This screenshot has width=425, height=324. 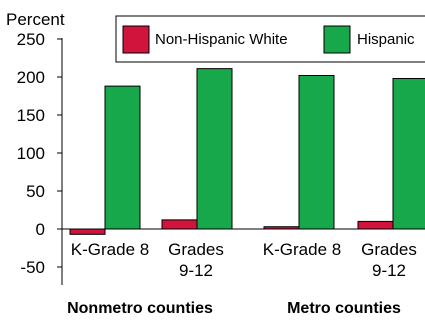 I want to click on y-tick-label: 0, so click(x=40, y=229).